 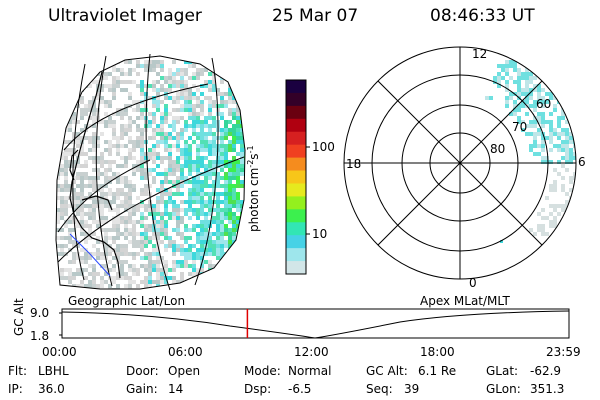 What do you see at coordinates (40, 336) in the screenshot?
I see `timeline-ytick-1-8: 1.8` at bounding box center [40, 336].